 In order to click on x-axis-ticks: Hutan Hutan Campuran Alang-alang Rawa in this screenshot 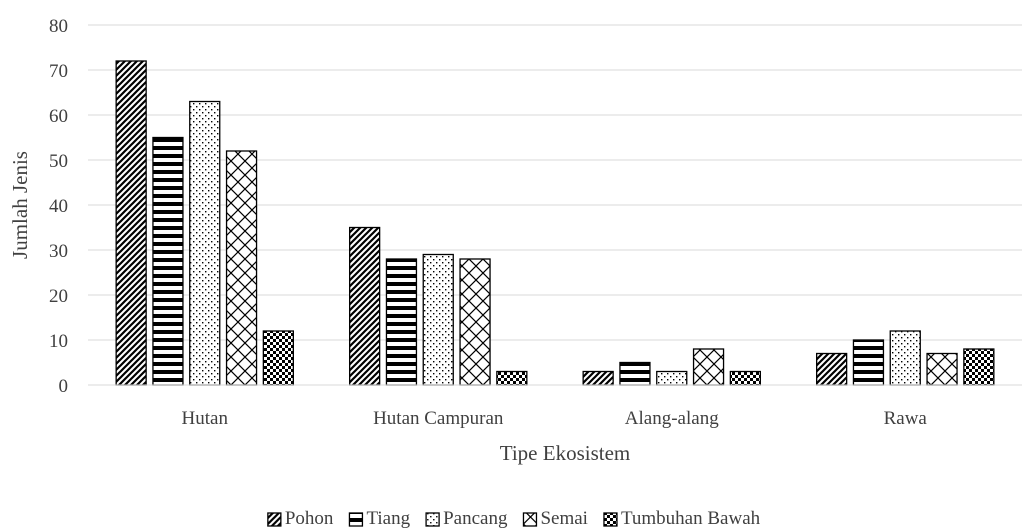, I will do `click(555, 418)`.